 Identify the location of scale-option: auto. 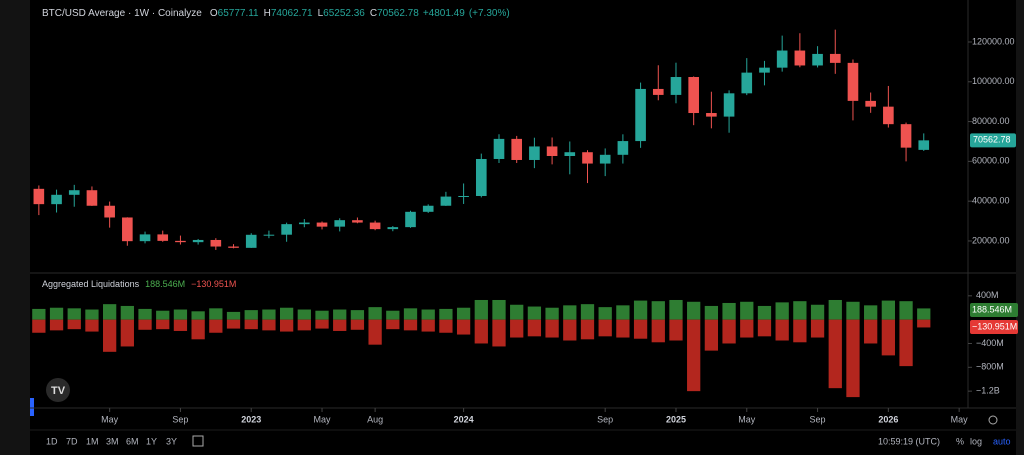
(1002, 441).